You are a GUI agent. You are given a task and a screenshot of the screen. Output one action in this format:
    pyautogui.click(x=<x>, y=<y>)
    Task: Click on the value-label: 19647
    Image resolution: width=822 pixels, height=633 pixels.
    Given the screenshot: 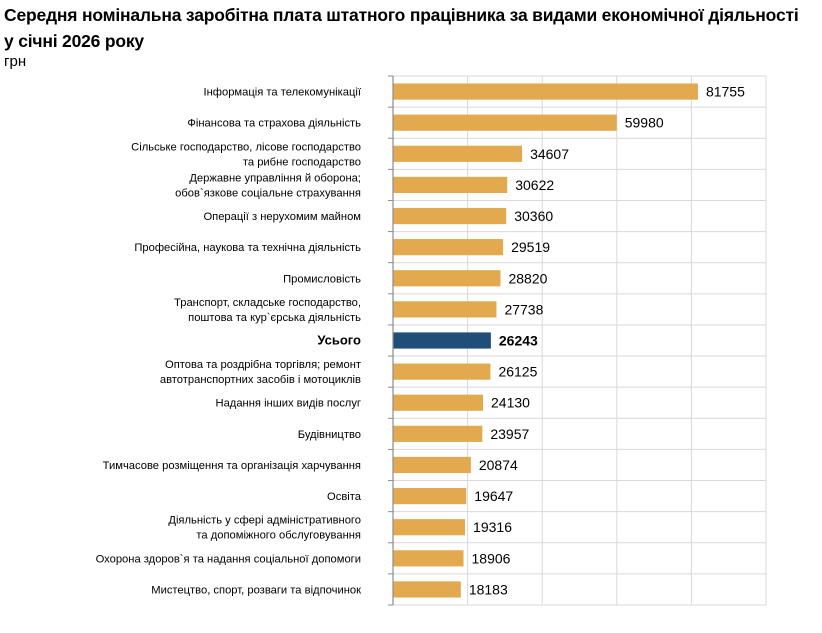 What is the action you would take?
    pyautogui.click(x=493, y=496)
    